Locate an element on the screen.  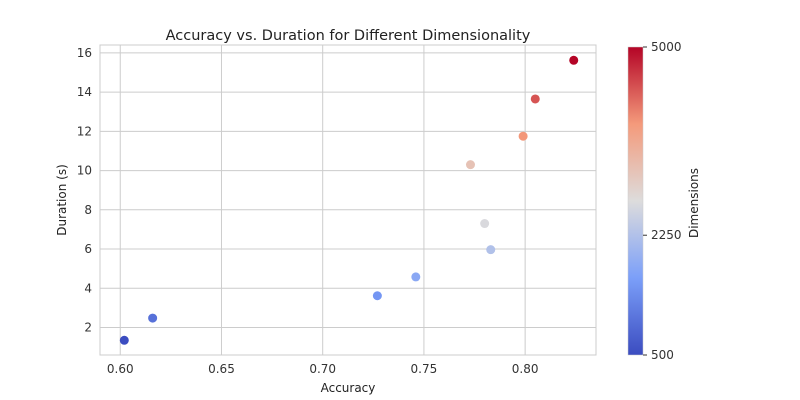
y-tick-label: 6 is located at coordinates (88, 249).